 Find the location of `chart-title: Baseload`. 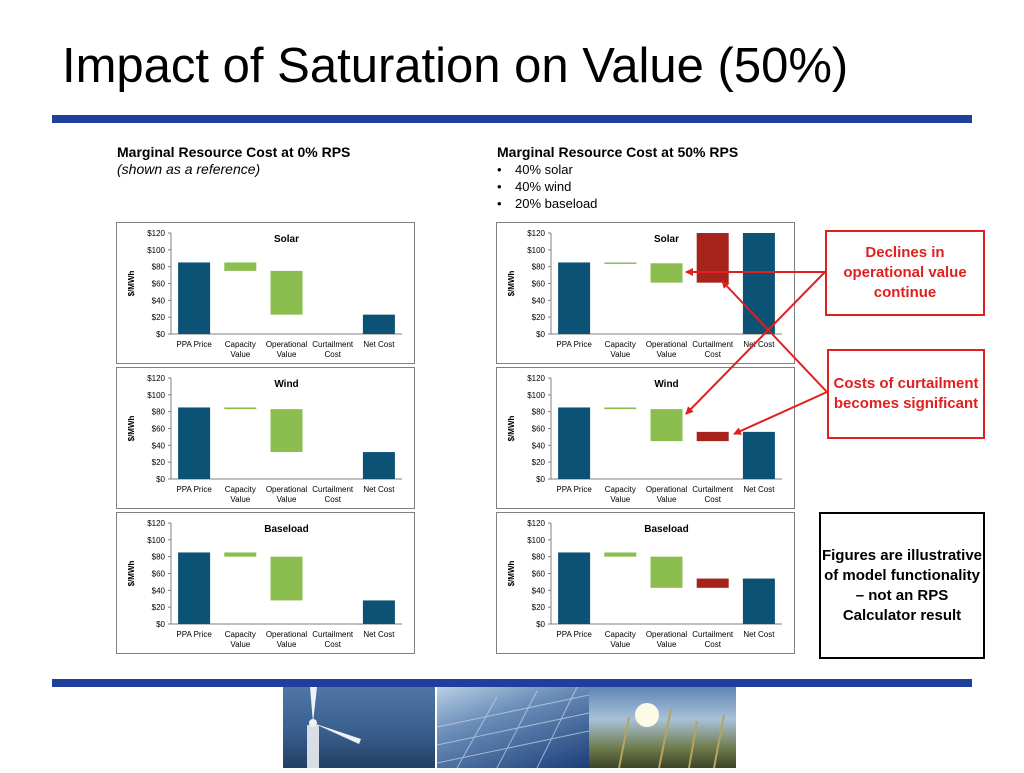

chart-title: Baseload is located at coordinates (666, 529).